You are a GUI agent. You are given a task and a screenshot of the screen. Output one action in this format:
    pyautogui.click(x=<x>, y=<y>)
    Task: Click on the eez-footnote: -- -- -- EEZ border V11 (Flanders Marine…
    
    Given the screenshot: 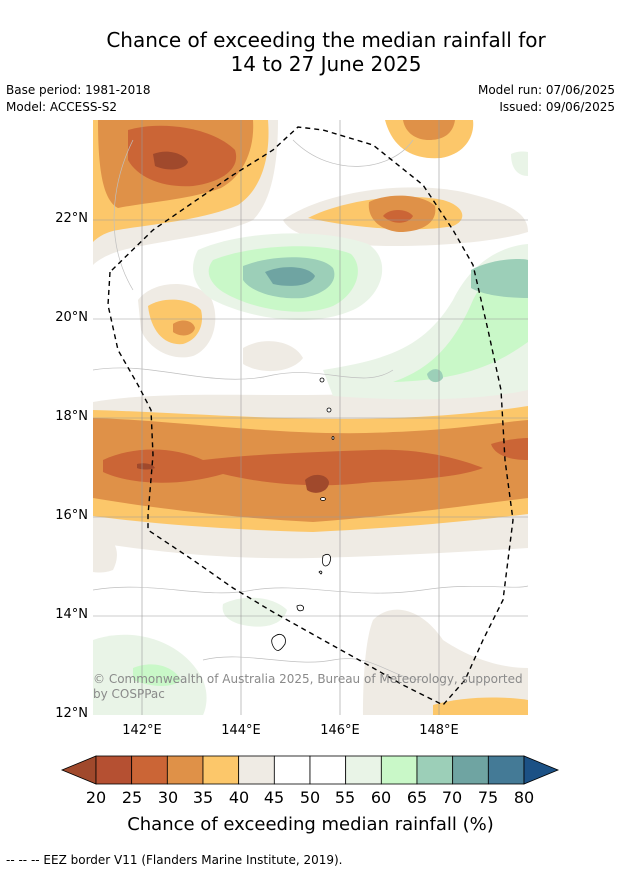 What is the action you would take?
    pyautogui.click(x=174, y=860)
    